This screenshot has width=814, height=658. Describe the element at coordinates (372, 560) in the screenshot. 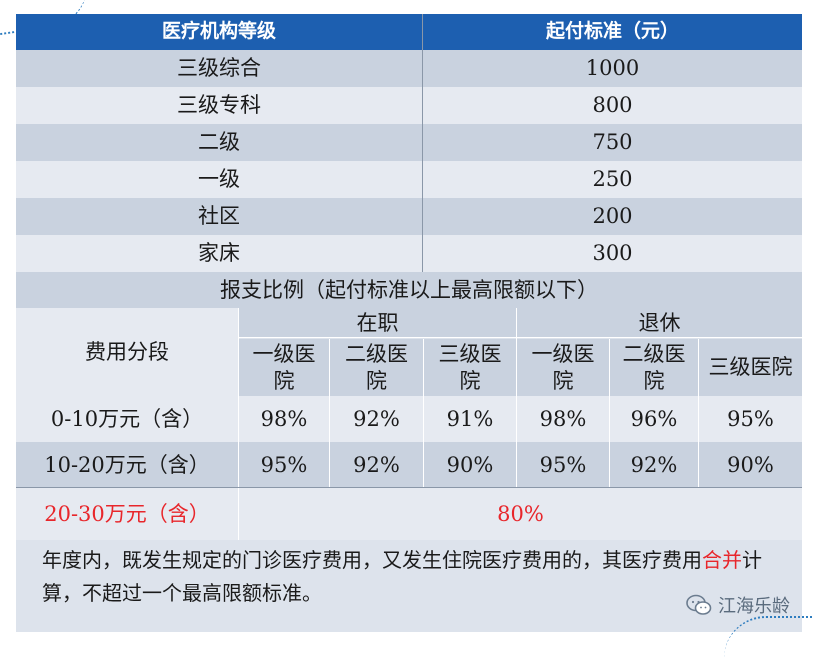

I see `note-part1: 年度内，既发生规定的门诊医疗费用，又发生住院医疗费用的，其医疗费用` at that location.